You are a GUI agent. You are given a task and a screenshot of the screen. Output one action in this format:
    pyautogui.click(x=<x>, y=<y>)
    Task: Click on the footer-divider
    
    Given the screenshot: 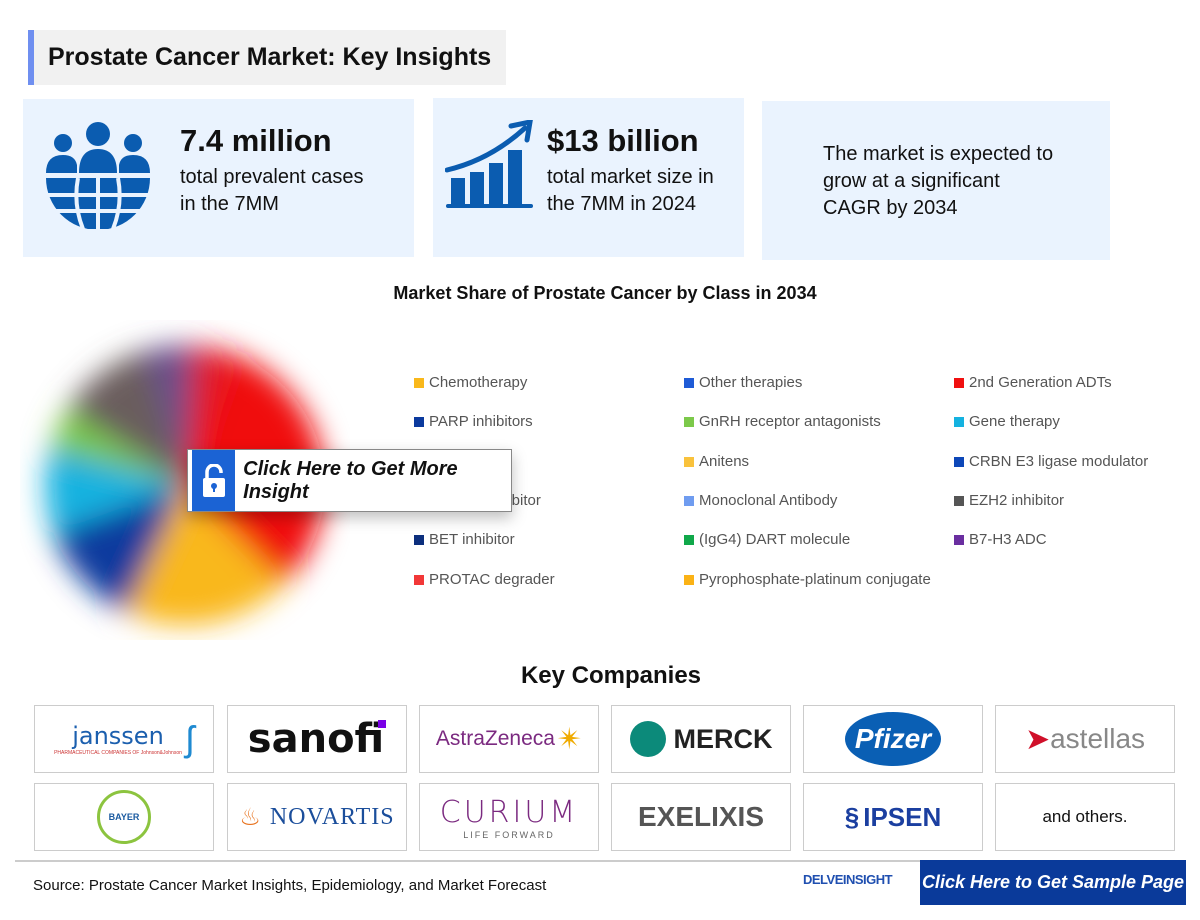 What is the action you would take?
    pyautogui.click(x=600, y=861)
    